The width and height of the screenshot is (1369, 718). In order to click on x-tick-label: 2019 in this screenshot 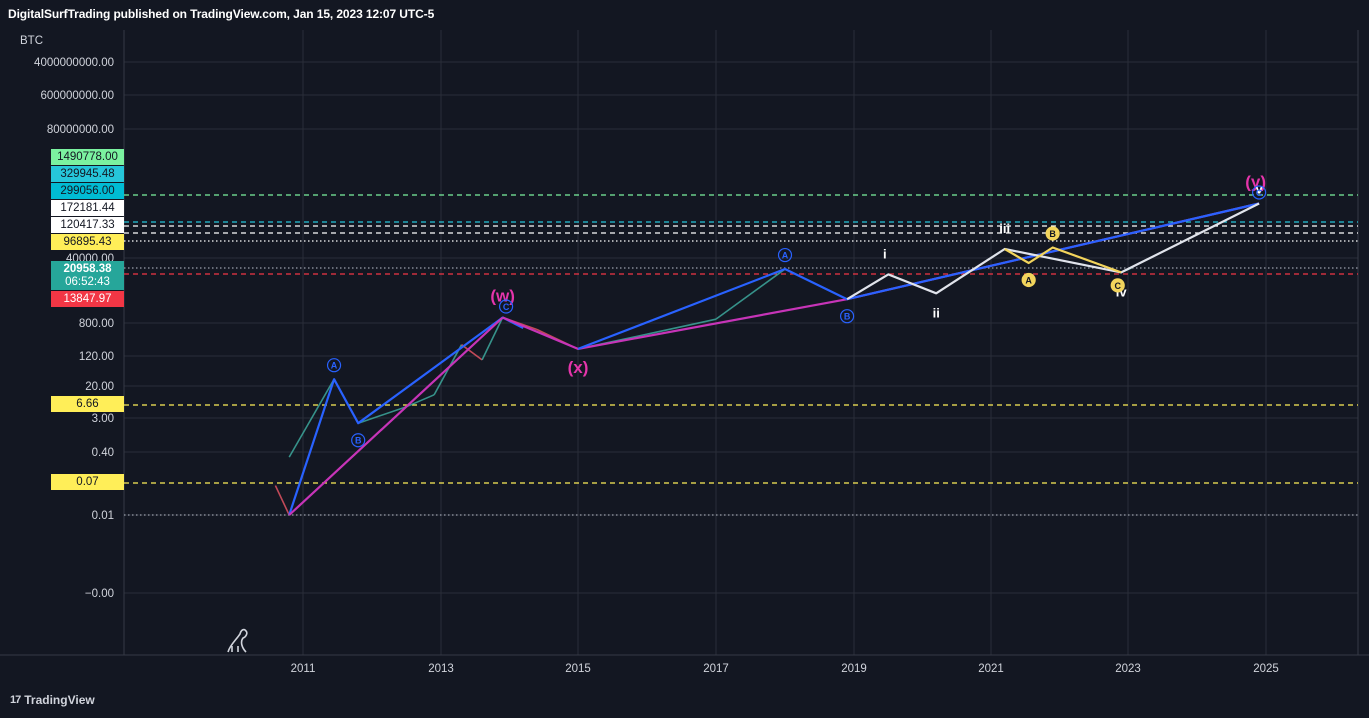, I will do `click(854, 669)`.